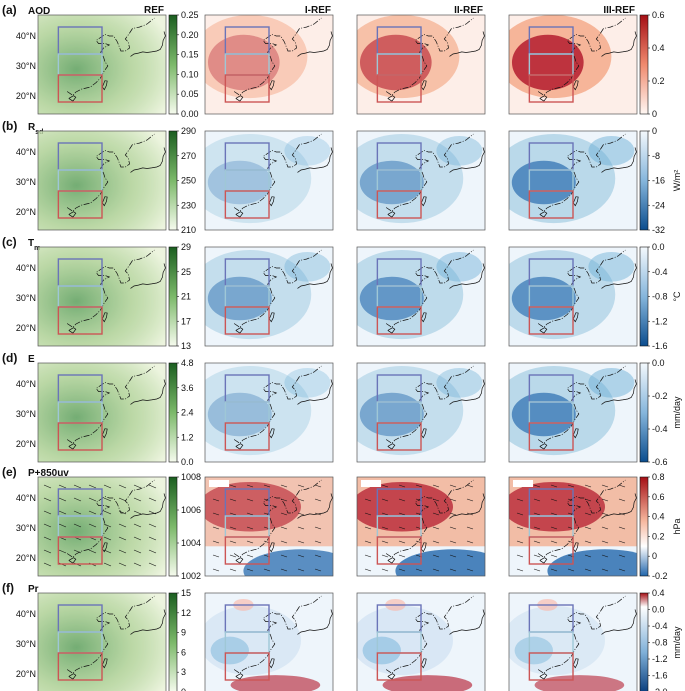  I want to click on colorbar-tick-label: 0.8, so click(658, 477).